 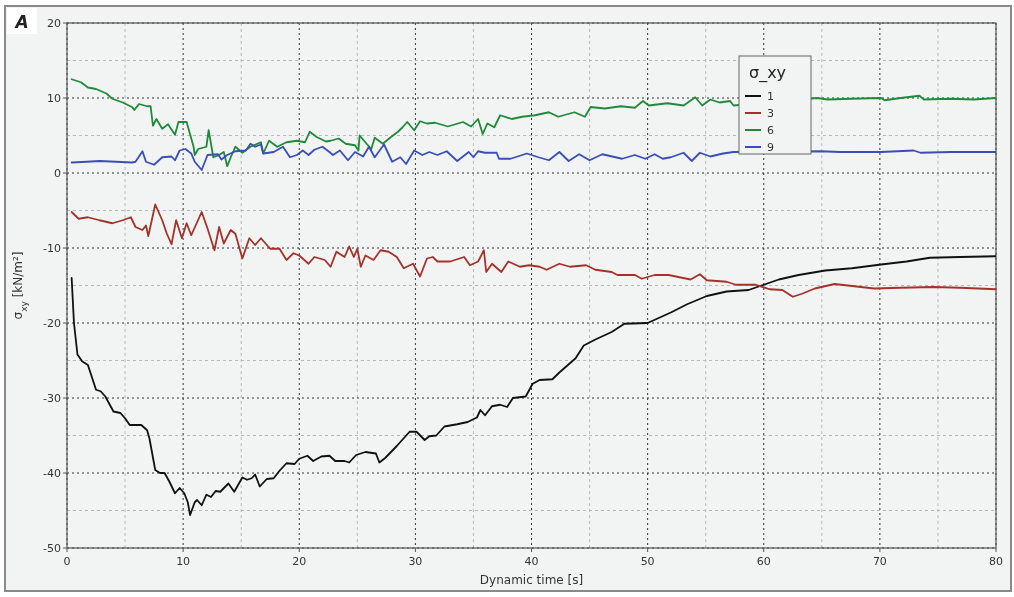 I want to click on x-tick-label: 40, so click(x=531, y=561).